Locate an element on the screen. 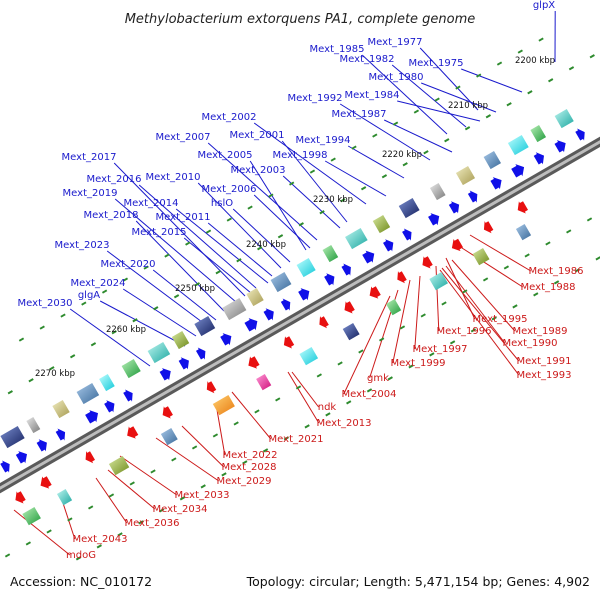  gene-label: Mext_2006 is located at coordinates (229, 189).